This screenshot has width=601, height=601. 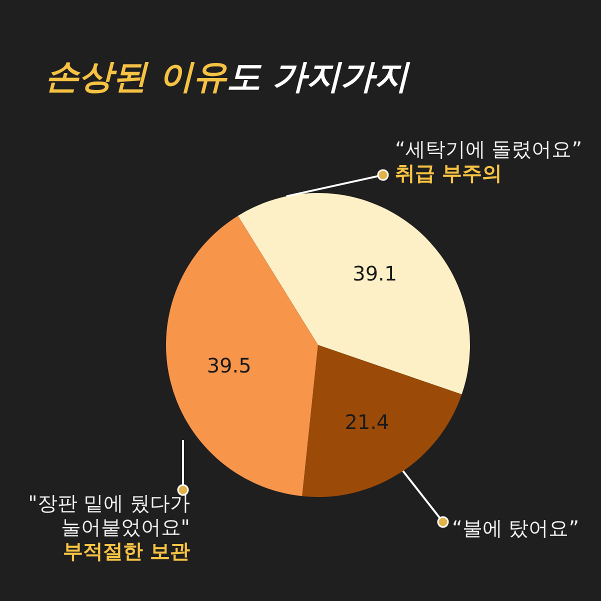 What do you see at coordinates (488, 149) in the screenshot?
I see `slice-label: “세탁기에 돌렸어요”` at bounding box center [488, 149].